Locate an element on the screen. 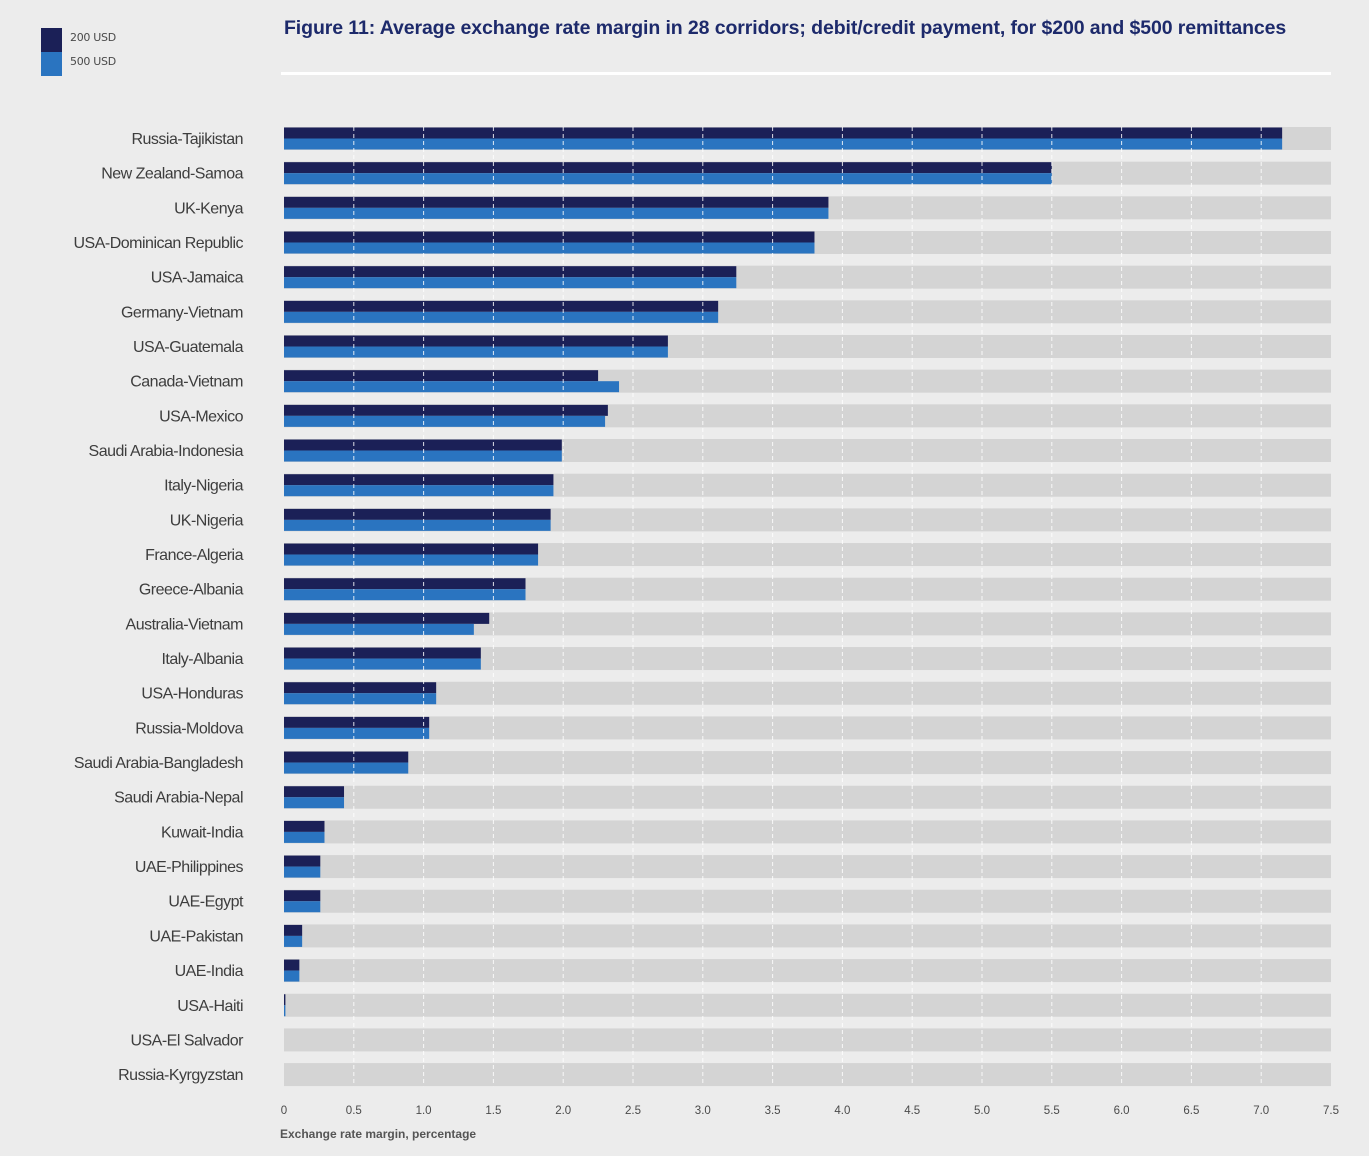 This screenshot has width=1369, height=1156. x-tick-label: 4.5 is located at coordinates (912, 1111).